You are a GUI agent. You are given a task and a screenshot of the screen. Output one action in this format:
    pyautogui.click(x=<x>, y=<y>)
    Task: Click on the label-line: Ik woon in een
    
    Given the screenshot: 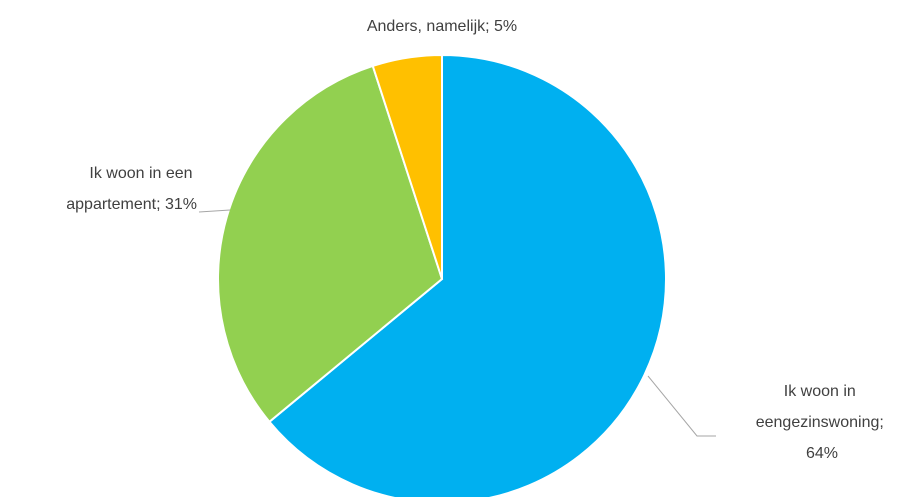 What is the action you would take?
    pyautogui.click(x=143, y=173)
    